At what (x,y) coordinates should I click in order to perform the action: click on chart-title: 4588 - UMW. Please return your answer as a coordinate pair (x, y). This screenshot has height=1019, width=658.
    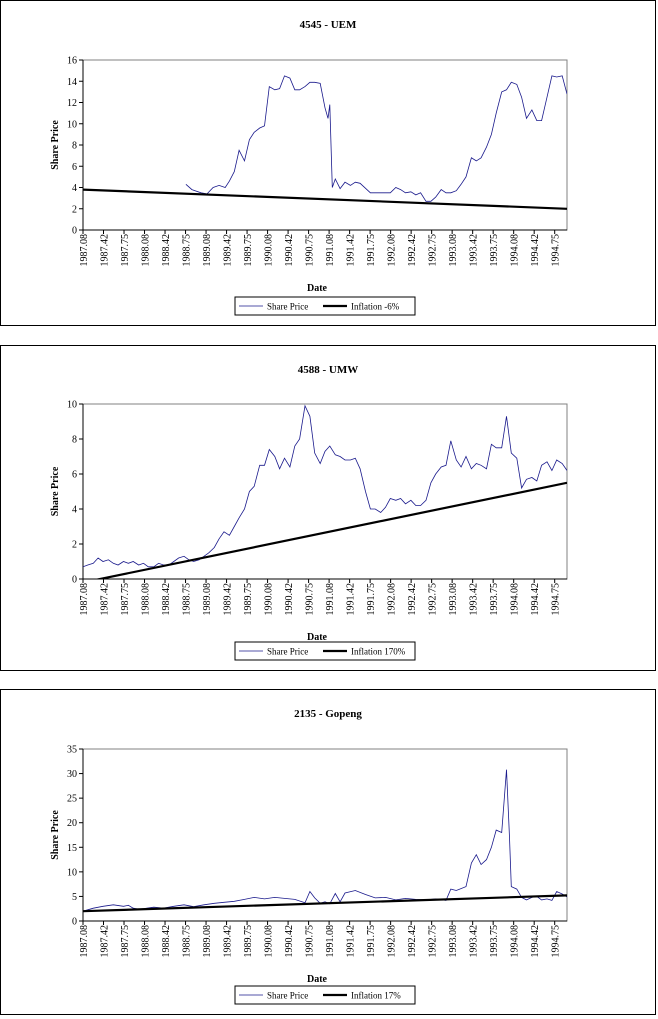
    Looking at the image, I should click on (328, 370).